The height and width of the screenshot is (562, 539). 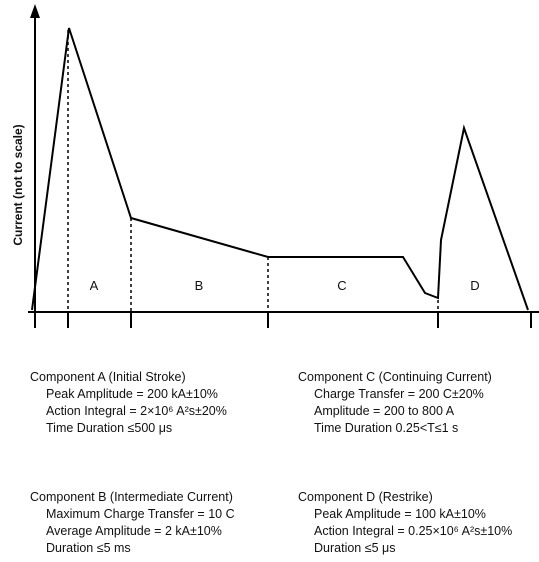 I want to click on component-b-line-1: Maximum Charge Transfer = 10 C, so click(x=140, y=514).